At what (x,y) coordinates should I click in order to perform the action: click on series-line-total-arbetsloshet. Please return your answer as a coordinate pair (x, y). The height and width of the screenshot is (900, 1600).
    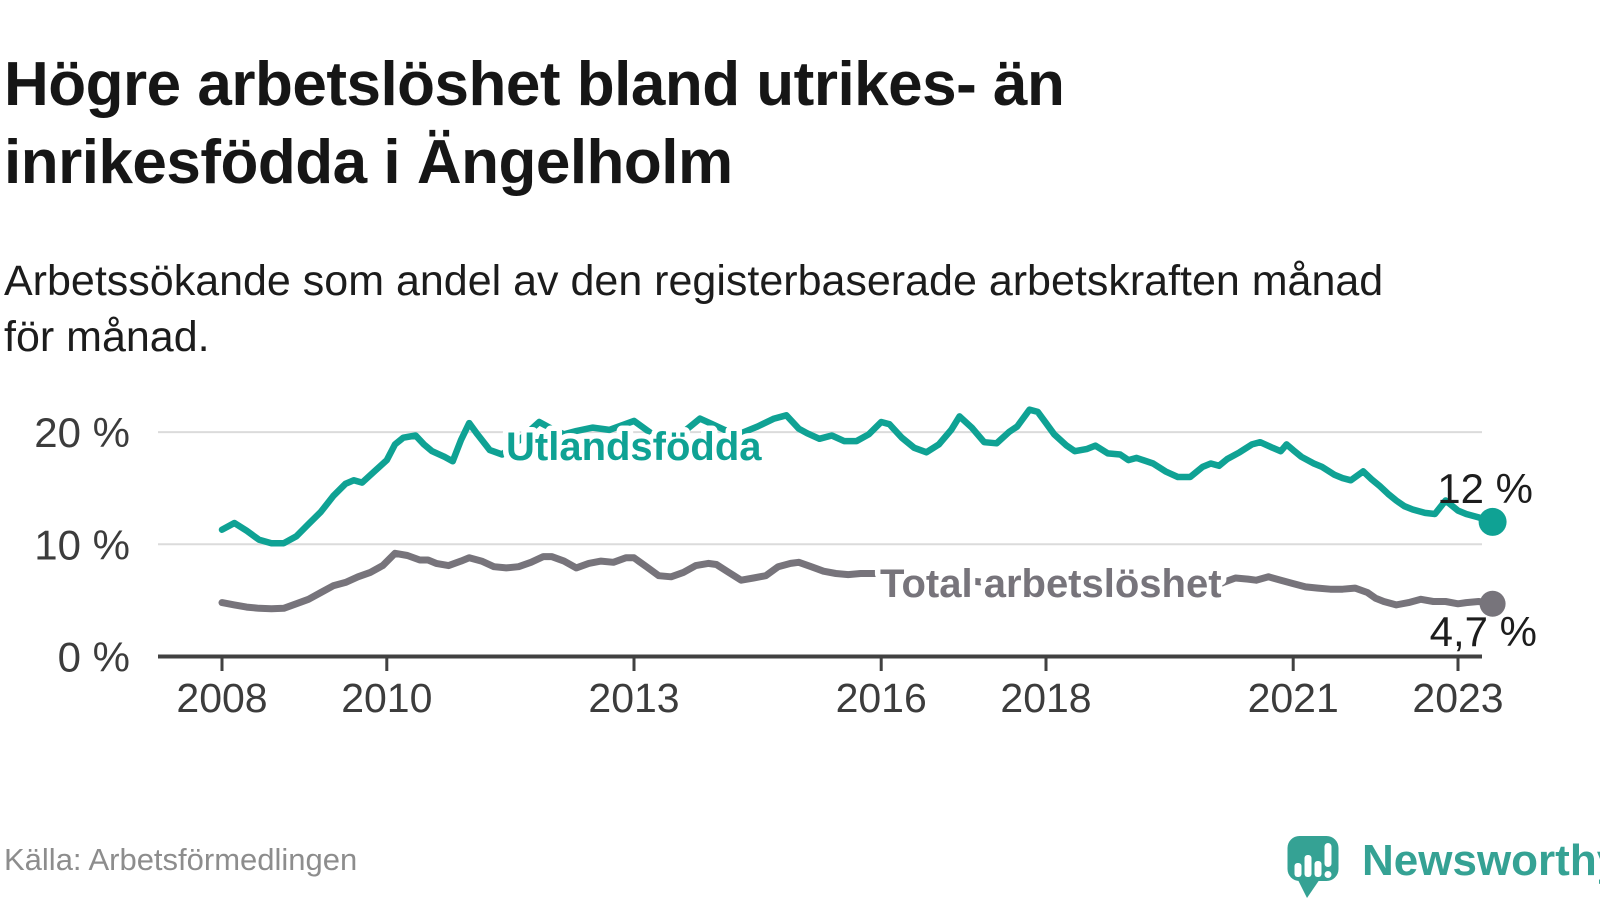
    Looking at the image, I should click on (857, 581).